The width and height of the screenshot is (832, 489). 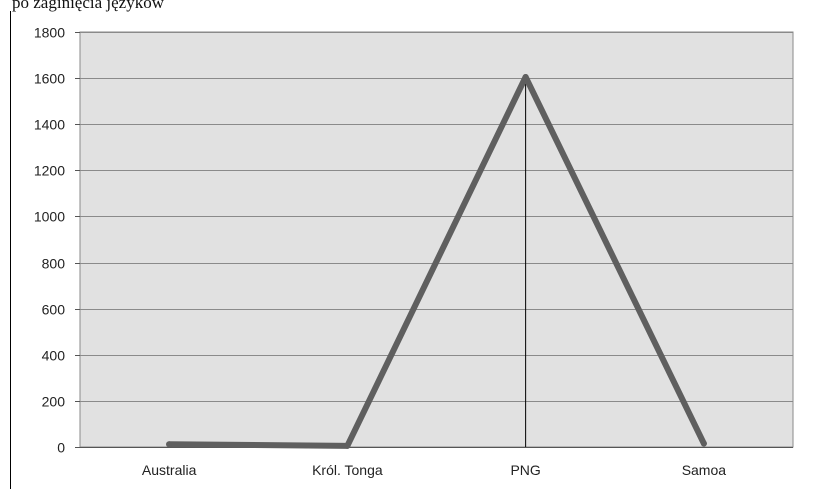 What do you see at coordinates (525, 76) in the screenshot?
I see `data-point-png` at bounding box center [525, 76].